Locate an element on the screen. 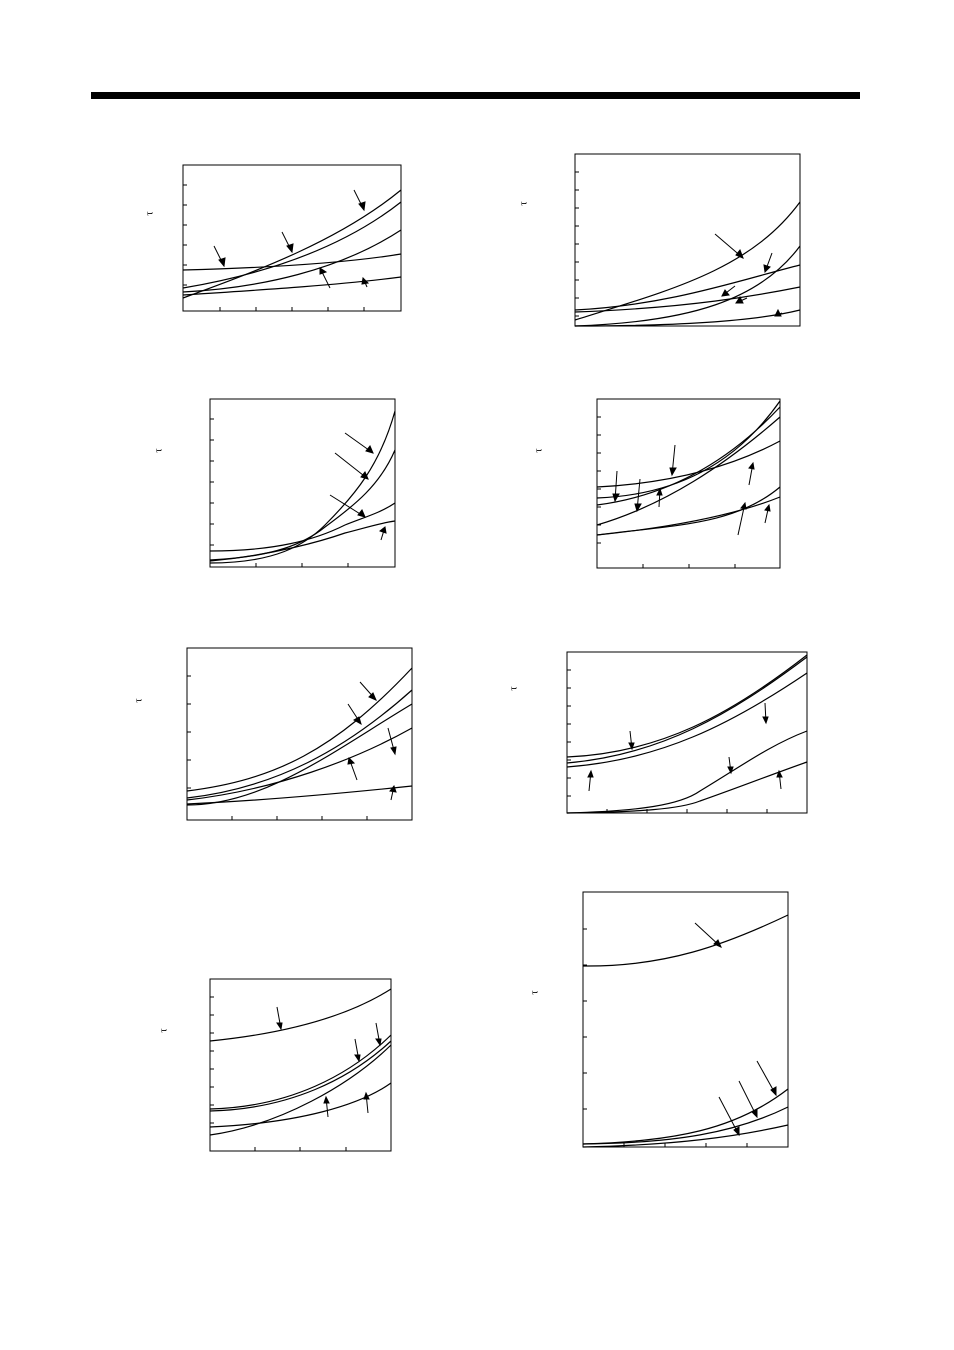 The image size is (954, 1350). graph-panel-2: τ is located at coordinates (664, 242).